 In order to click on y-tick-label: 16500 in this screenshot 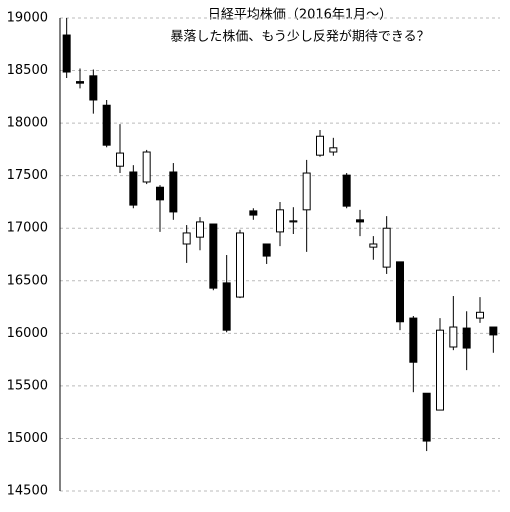, I will do `click(27, 280)`.